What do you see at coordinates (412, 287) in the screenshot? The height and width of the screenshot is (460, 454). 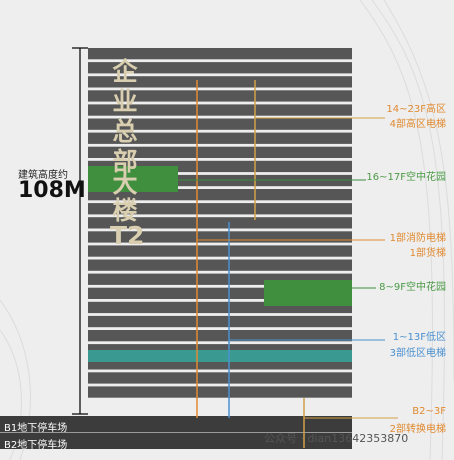 I see `lower-sky-garden-label: 8~9F空中花园` at bounding box center [412, 287].